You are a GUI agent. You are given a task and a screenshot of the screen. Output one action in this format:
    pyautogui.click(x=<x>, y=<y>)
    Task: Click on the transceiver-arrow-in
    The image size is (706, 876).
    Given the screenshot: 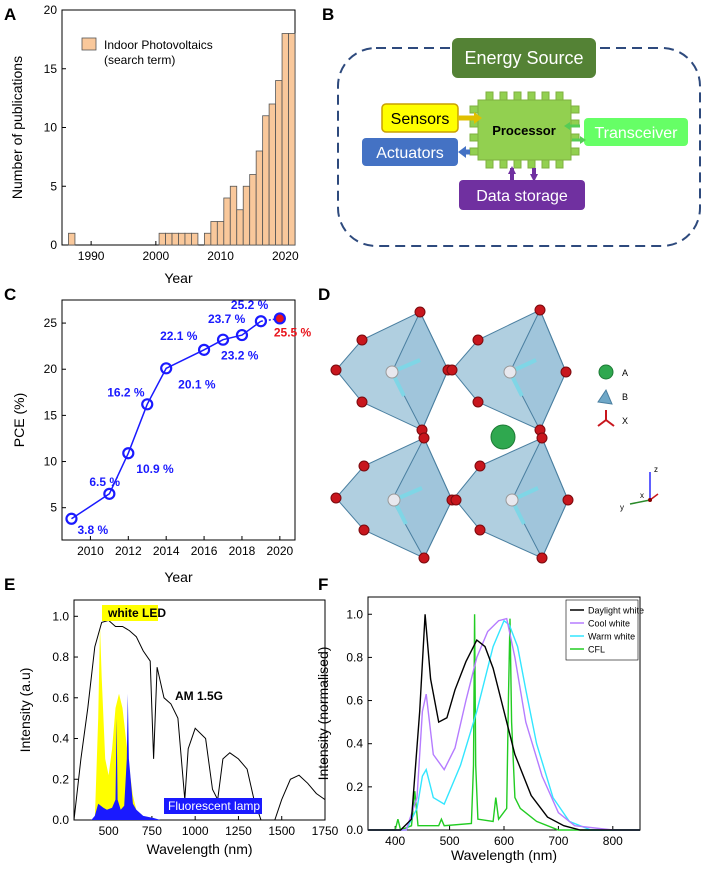 What is the action you would take?
    pyautogui.click(x=567, y=126)
    